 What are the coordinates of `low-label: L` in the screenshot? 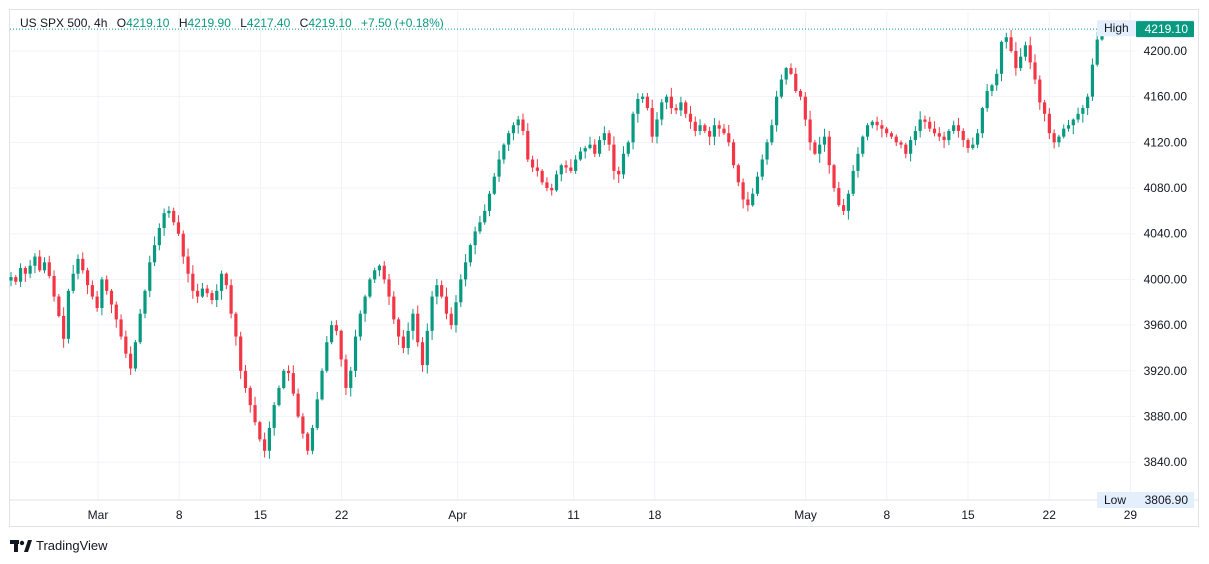 It's located at (243, 23).